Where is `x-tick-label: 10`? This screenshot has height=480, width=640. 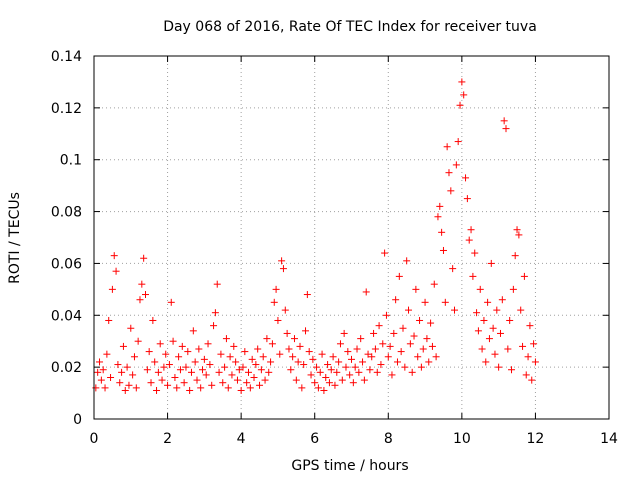 x-tick-label: 10 is located at coordinates (462, 439).